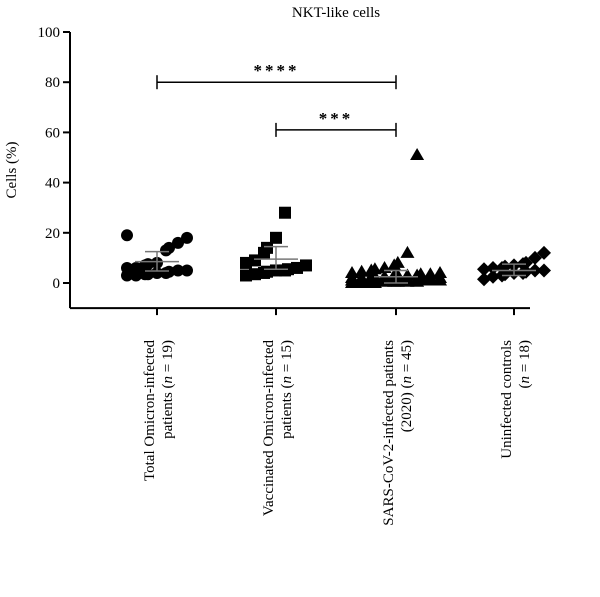 The image size is (600, 597). Describe the element at coordinates (52, 184) in the screenshot. I see `y-tick-label: 40` at that location.